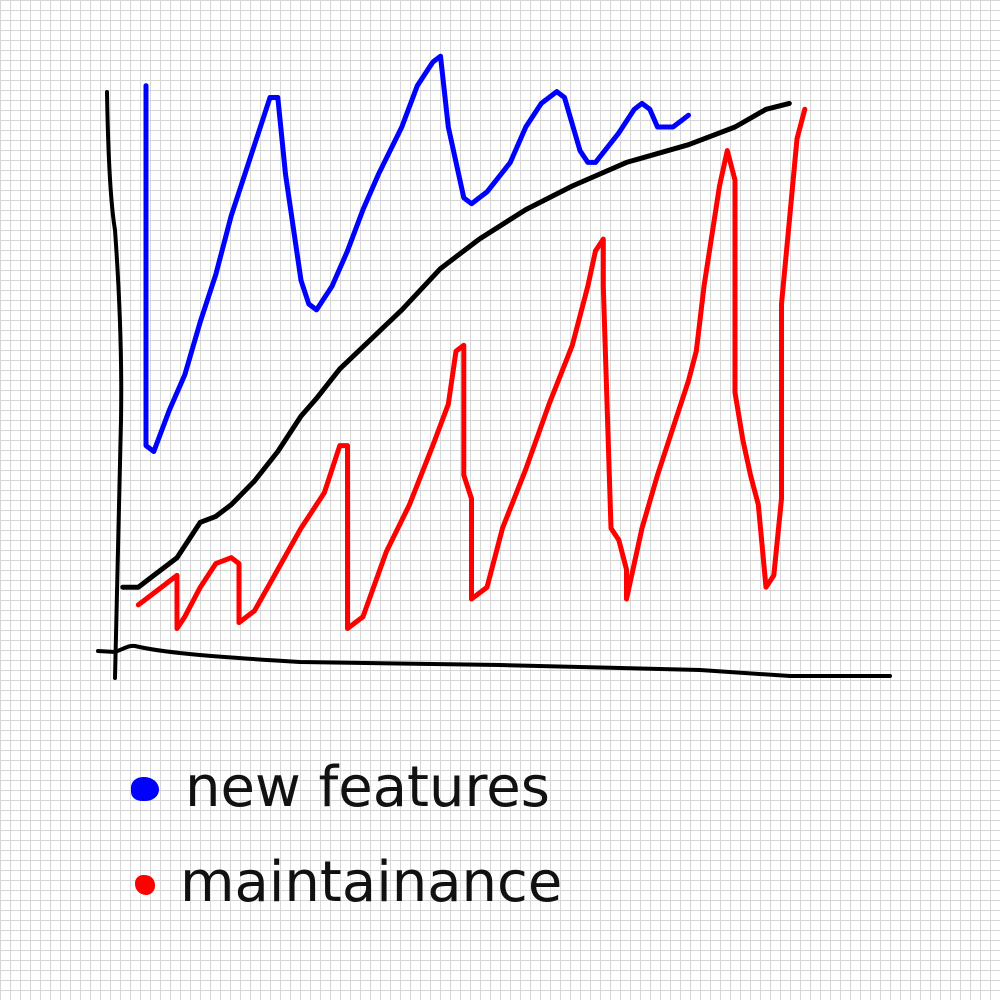  What do you see at coordinates (145, 885) in the screenshot?
I see `legend-swatch-maintainance` at bounding box center [145, 885].